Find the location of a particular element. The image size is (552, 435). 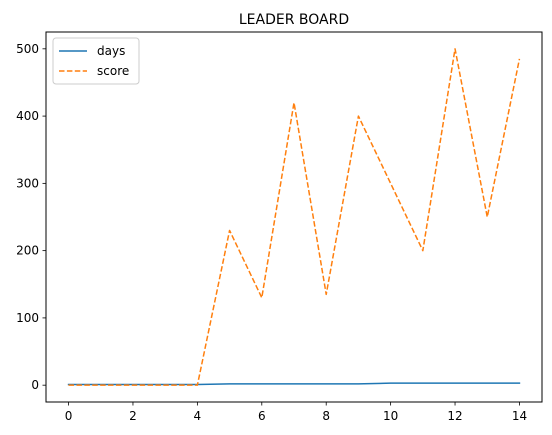

legend: days score is located at coordinates (96, 61).